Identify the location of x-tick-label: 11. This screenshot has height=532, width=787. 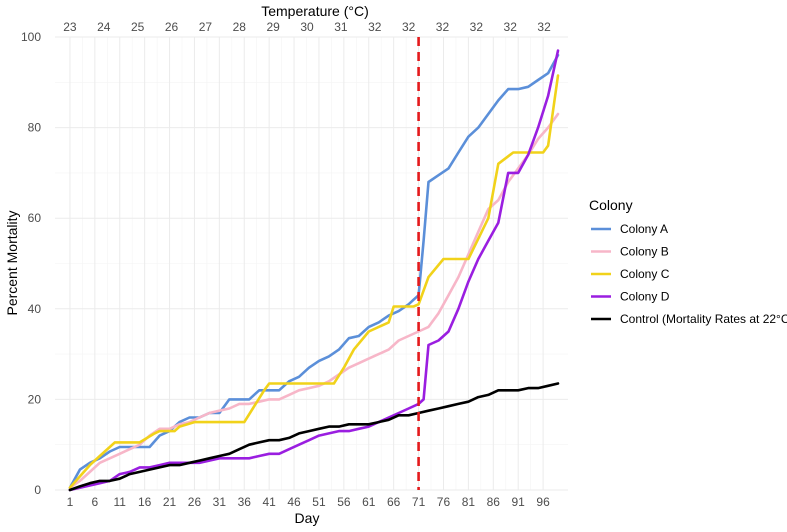
(120, 502).